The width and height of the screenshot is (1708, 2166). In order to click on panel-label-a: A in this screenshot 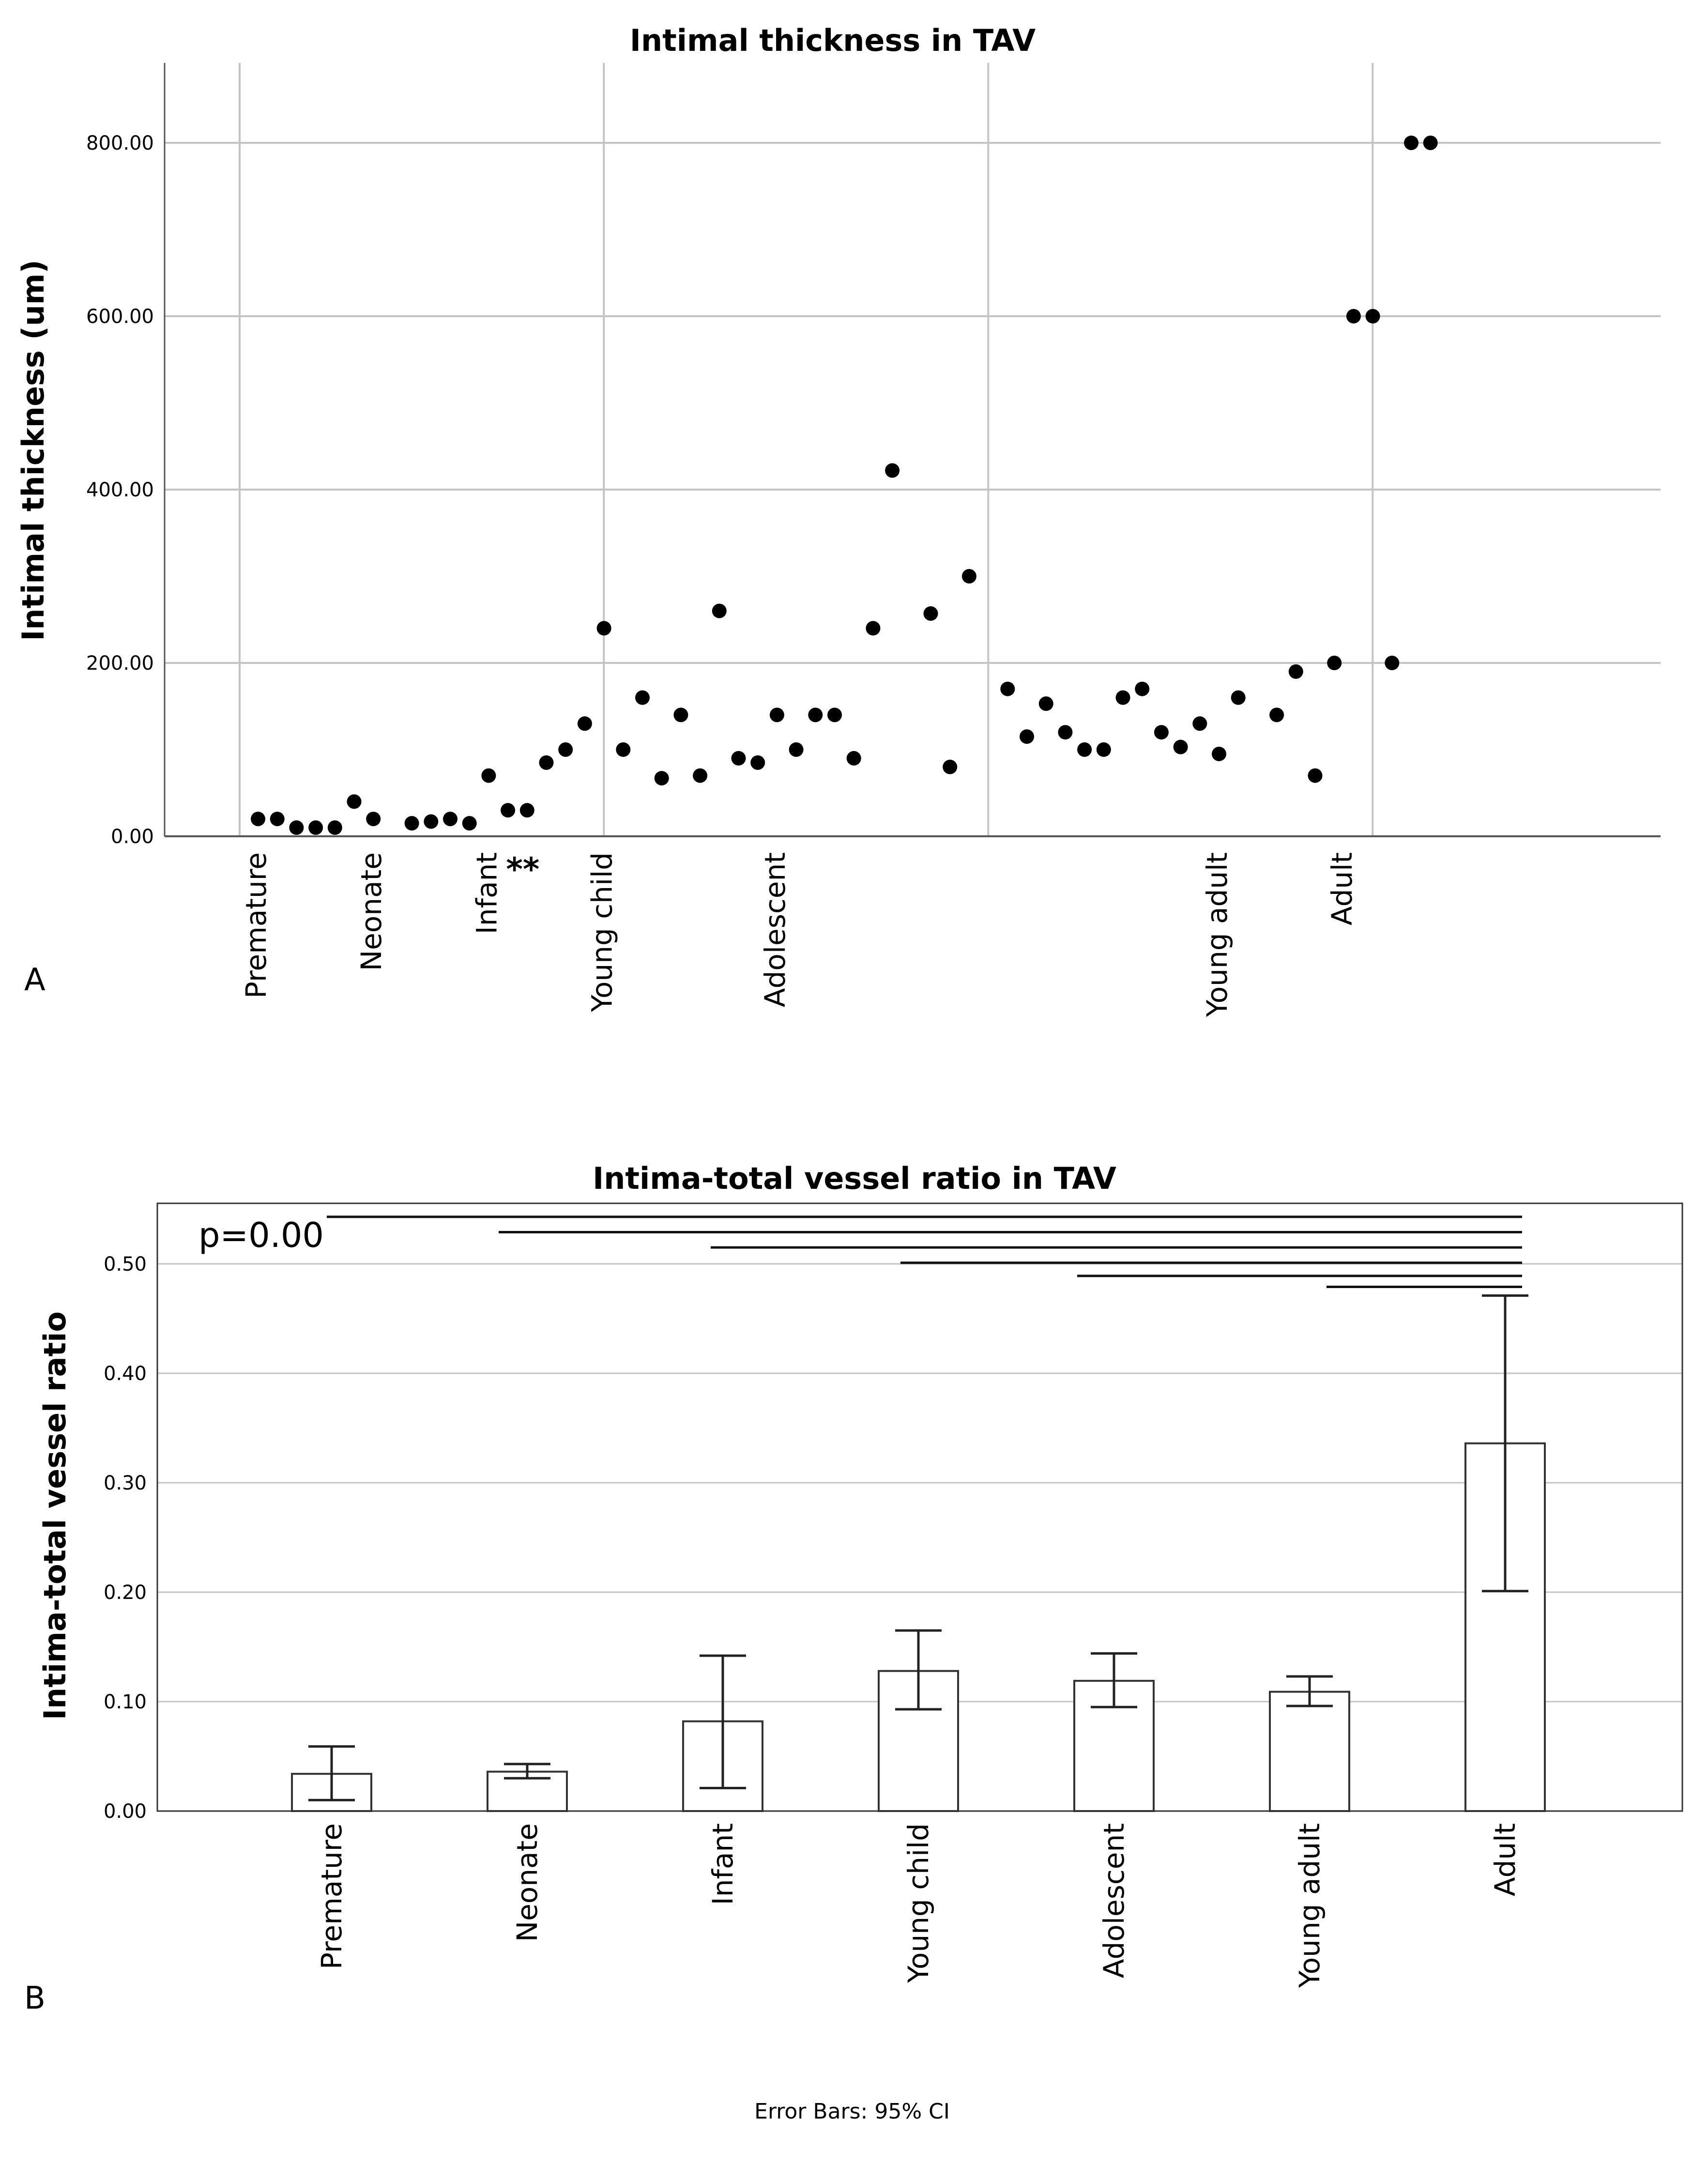, I will do `click(35, 980)`.